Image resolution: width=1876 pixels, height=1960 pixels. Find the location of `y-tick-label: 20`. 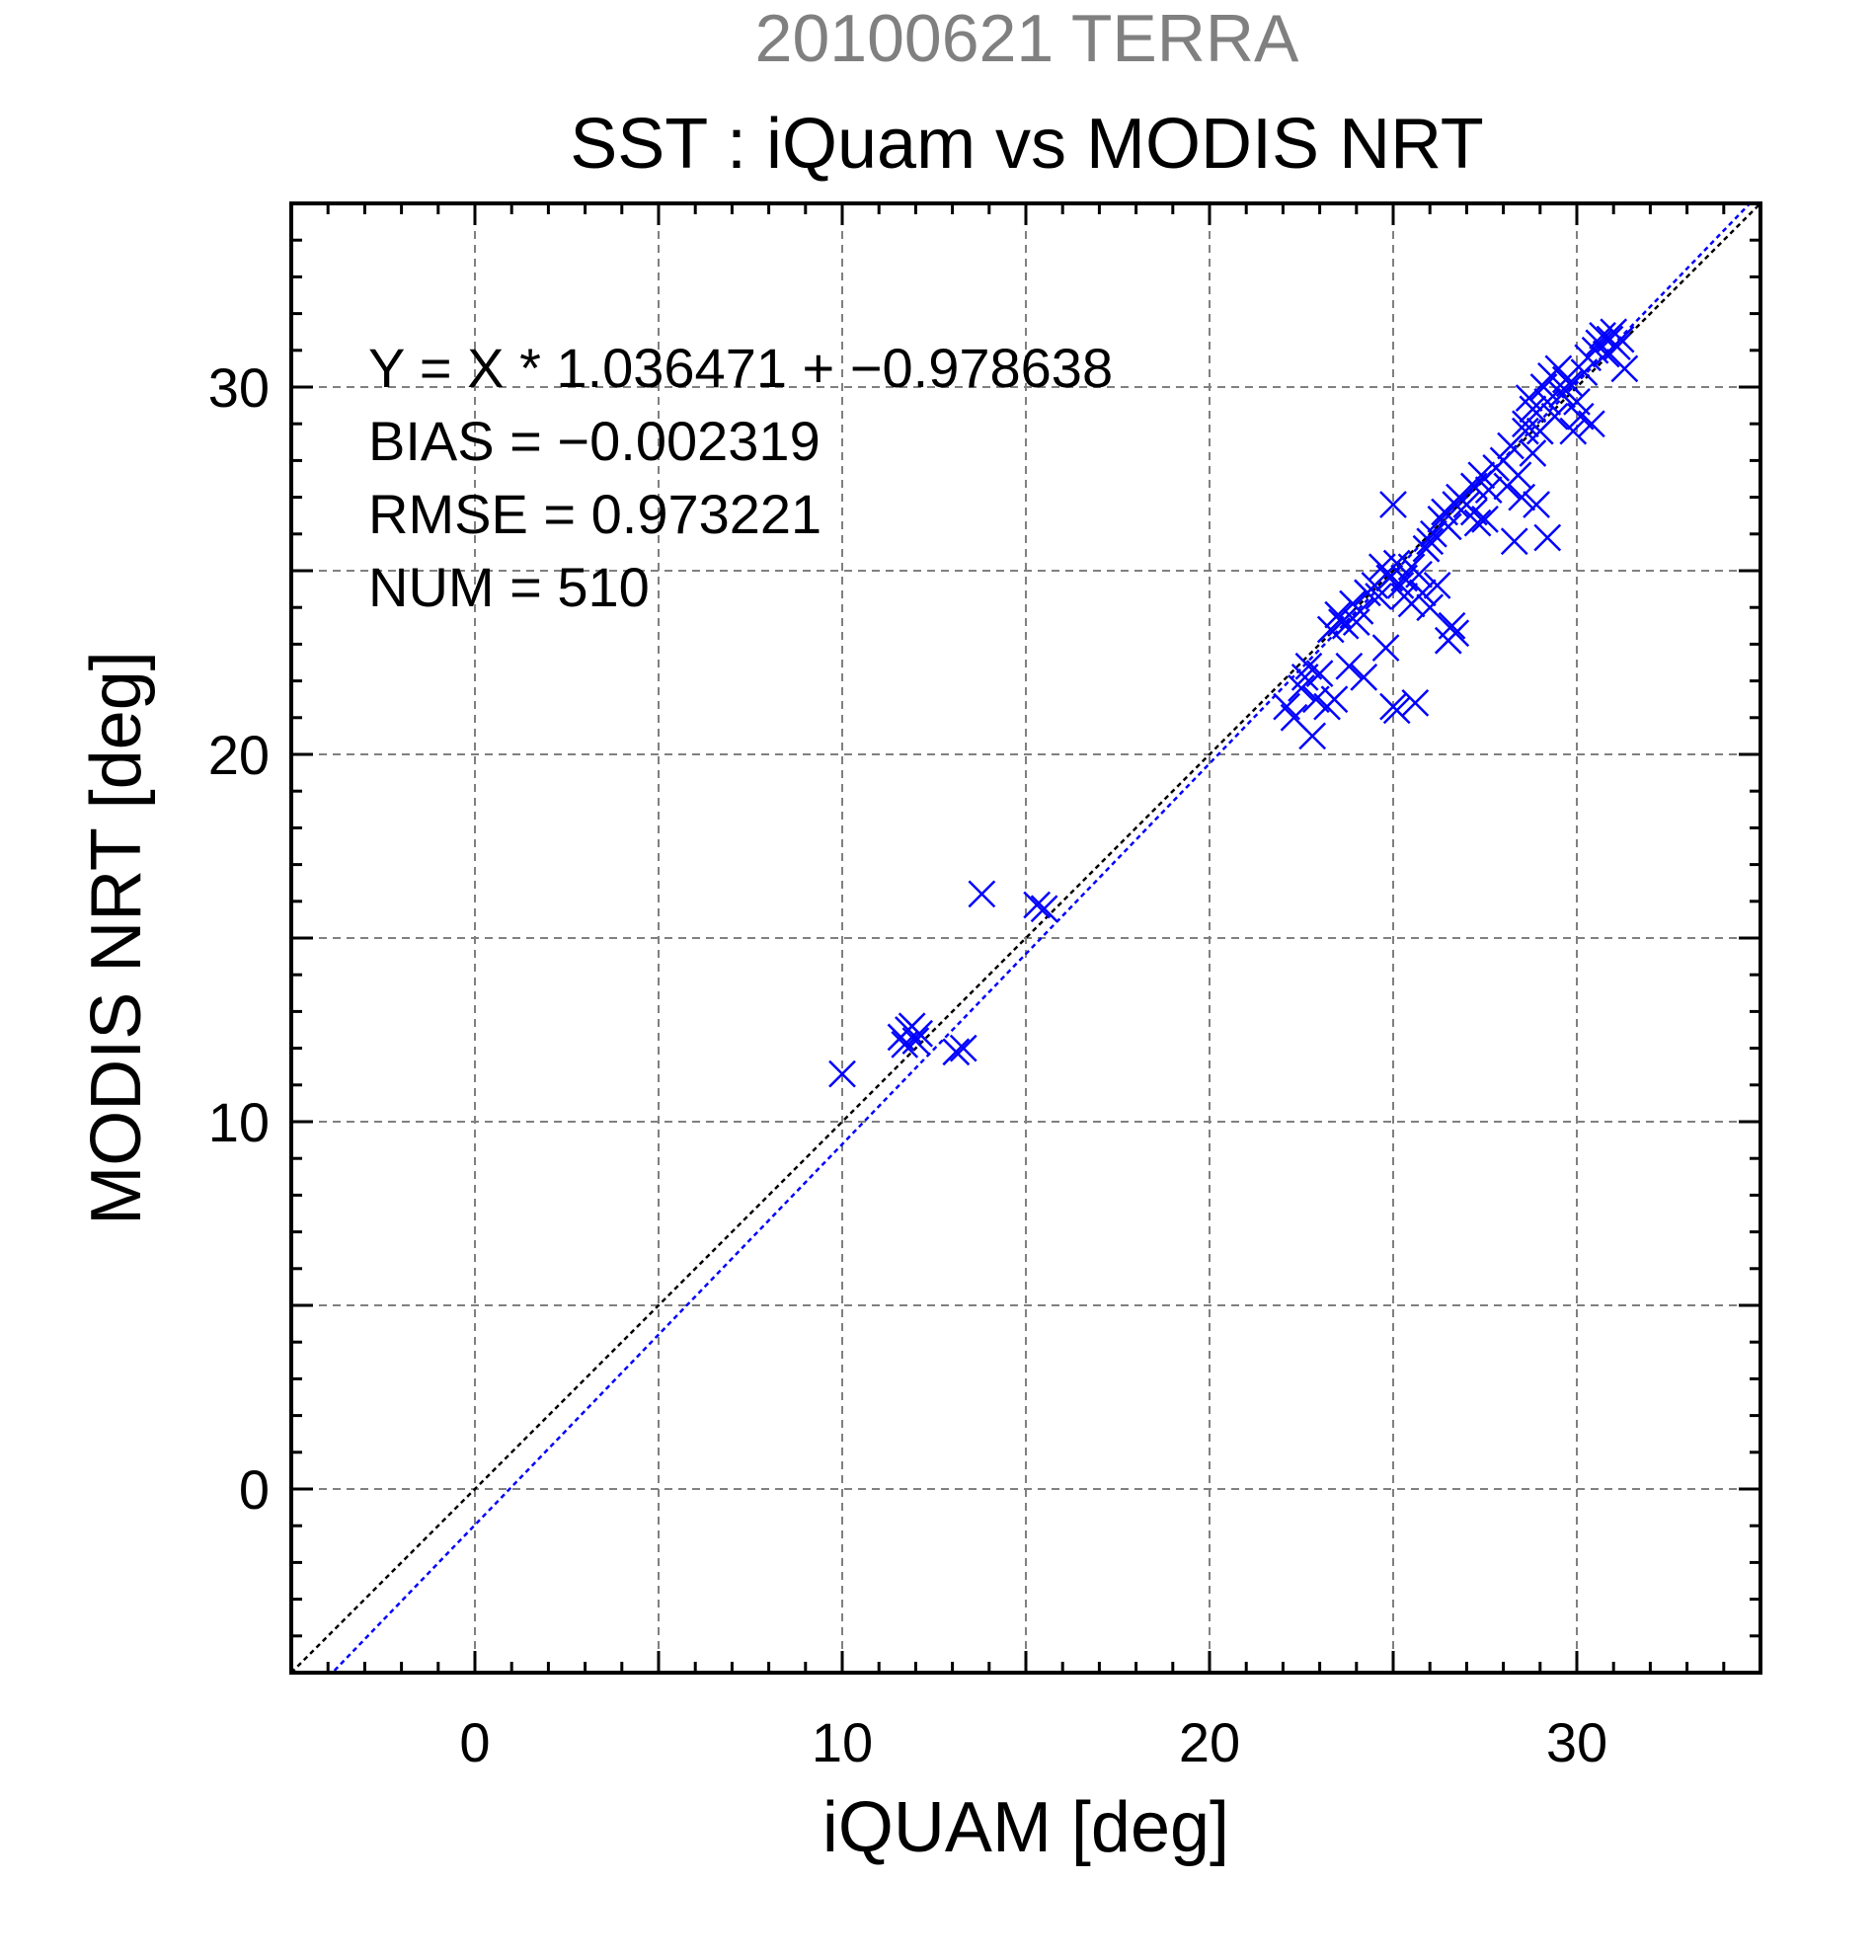

y-tick-label: 20 is located at coordinates (239, 755).